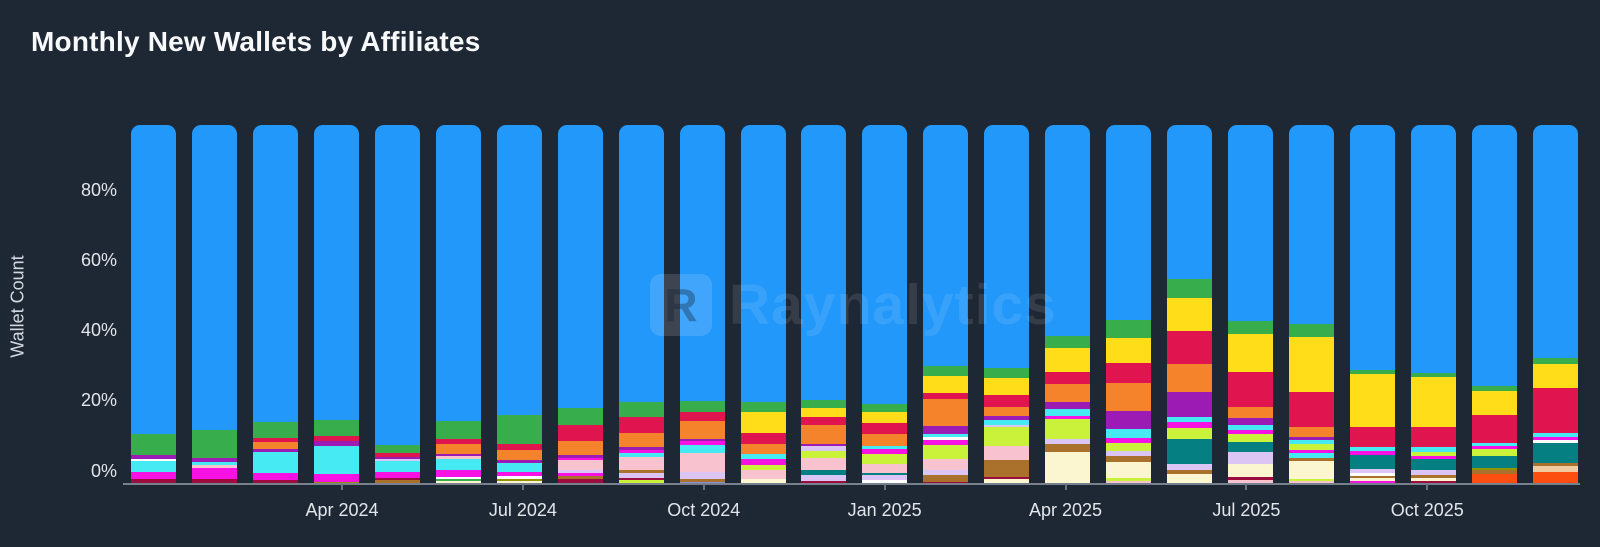  What do you see at coordinates (1190, 304) in the screenshot?
I see `bar-jun-2025` at bounding box center [1190, 304].